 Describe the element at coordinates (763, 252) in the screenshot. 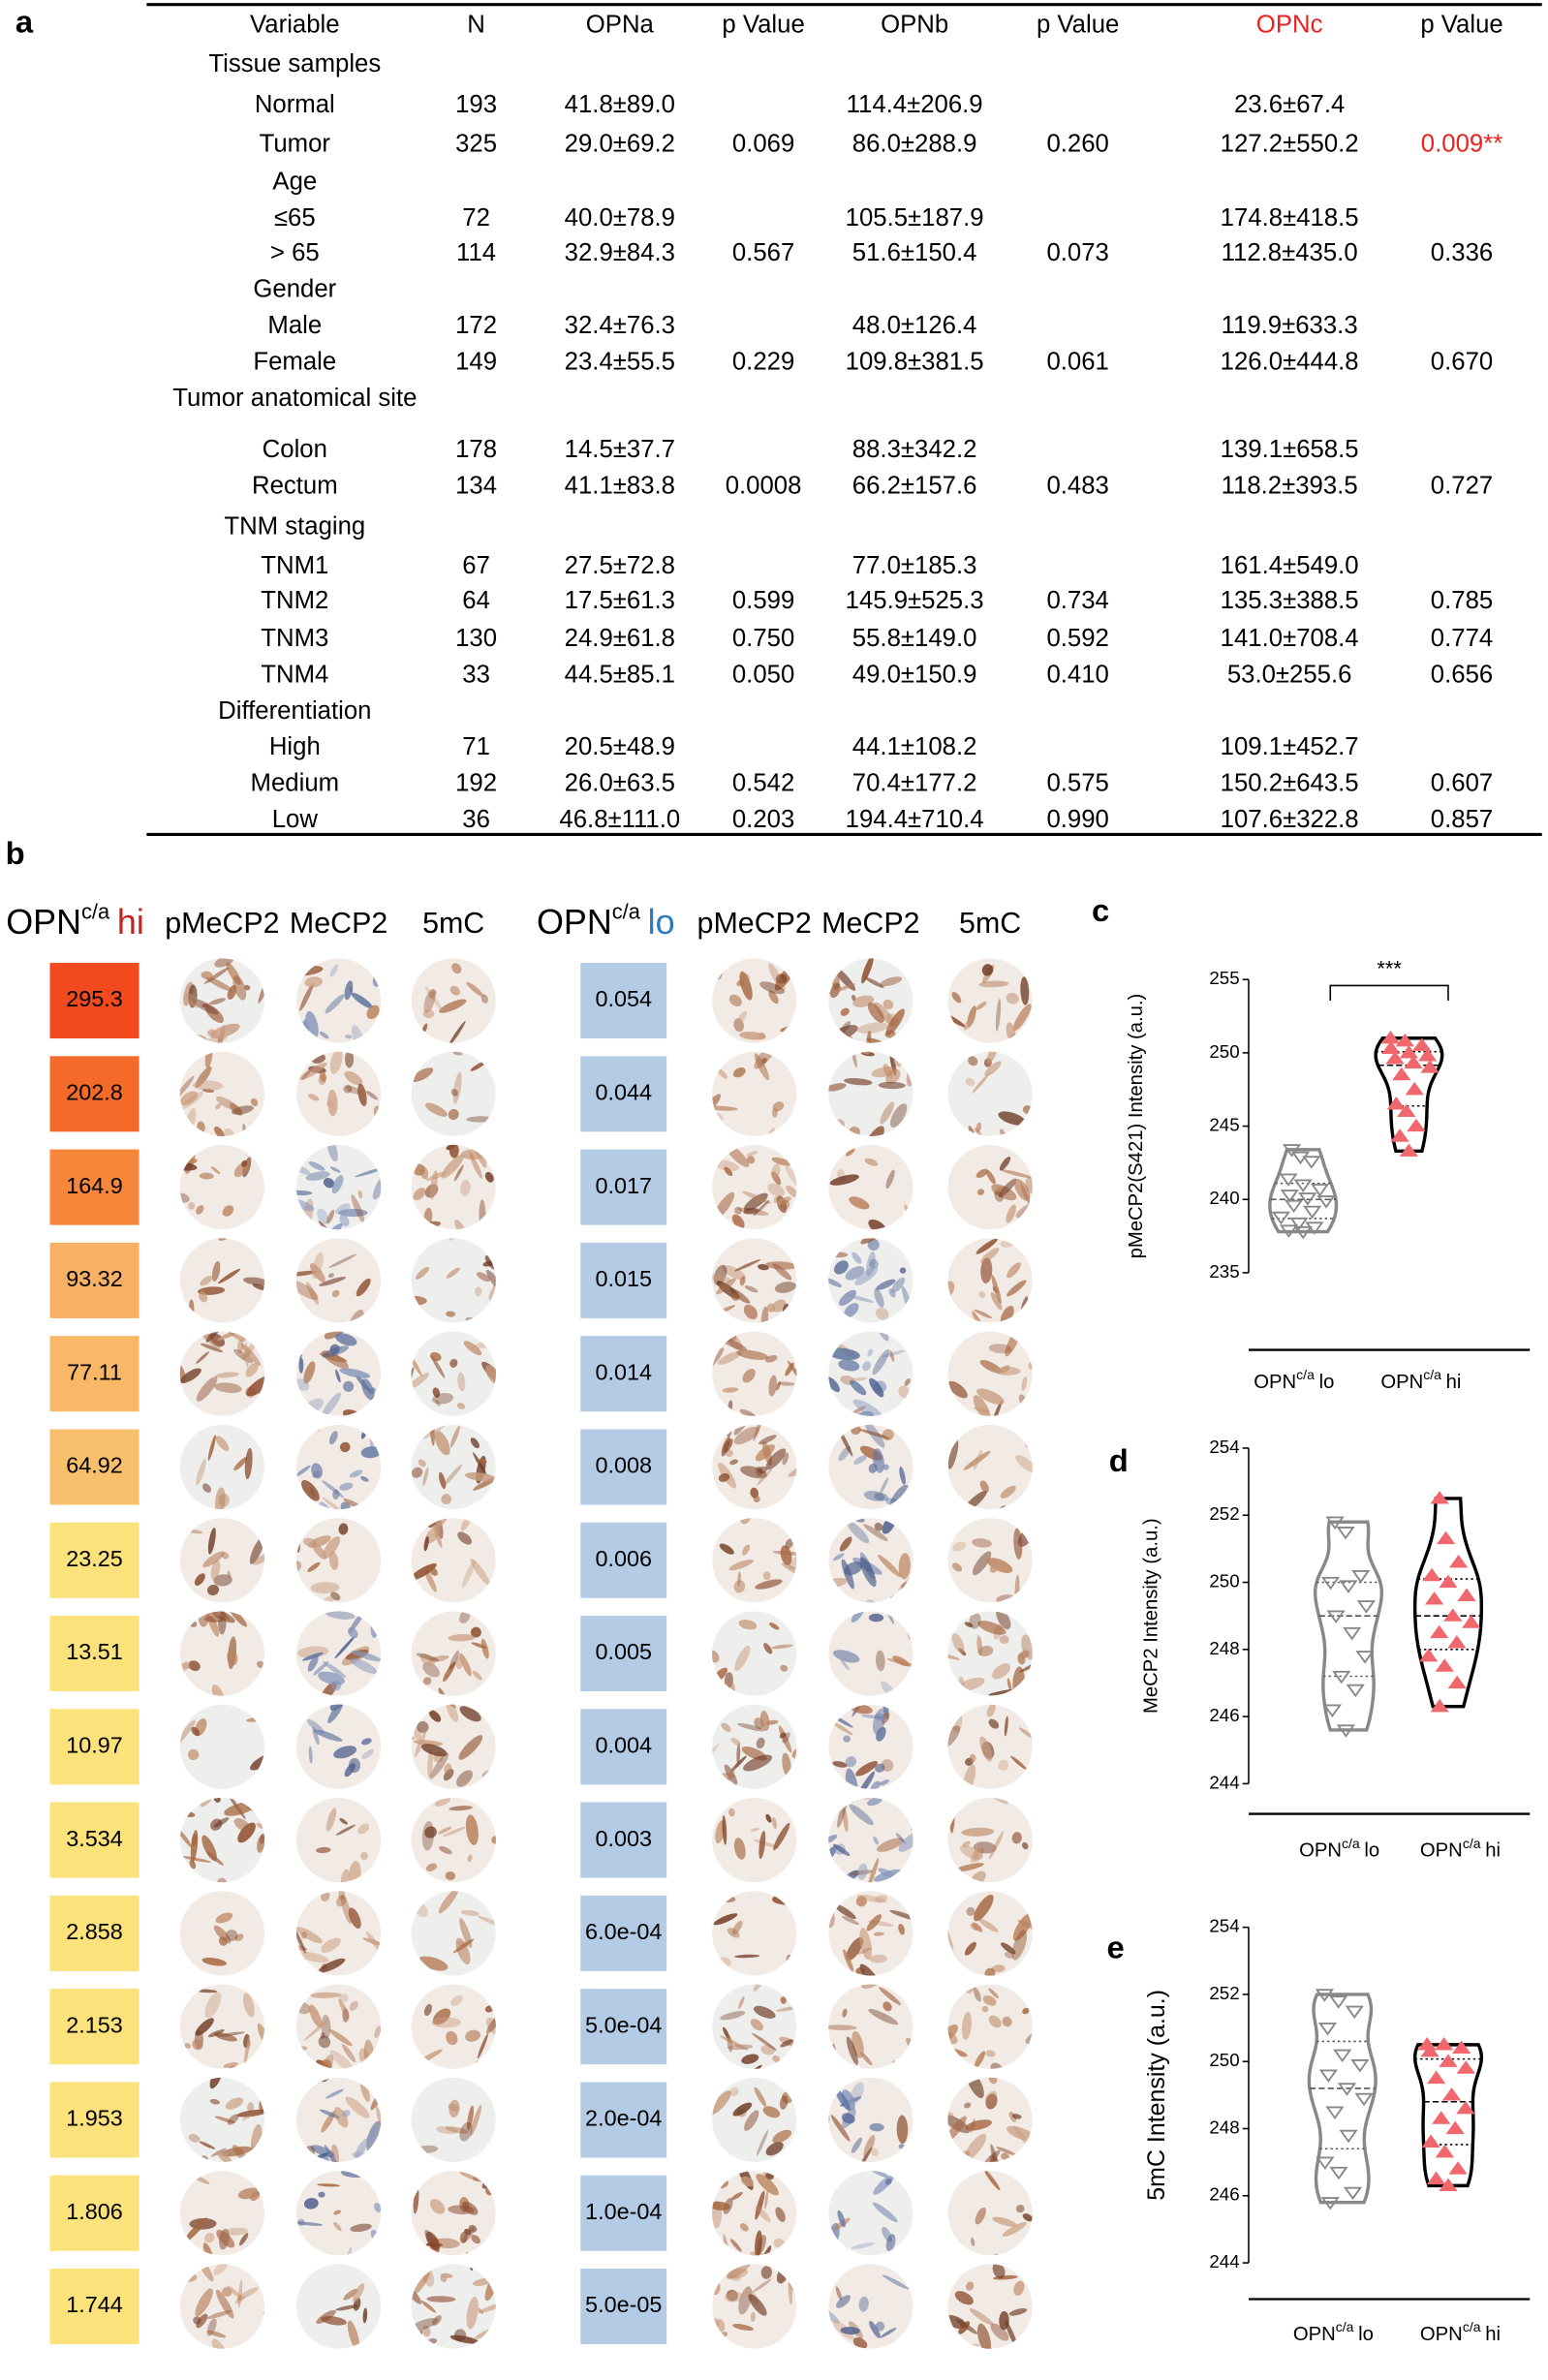

I see `table-cell: 0.567` at that location.